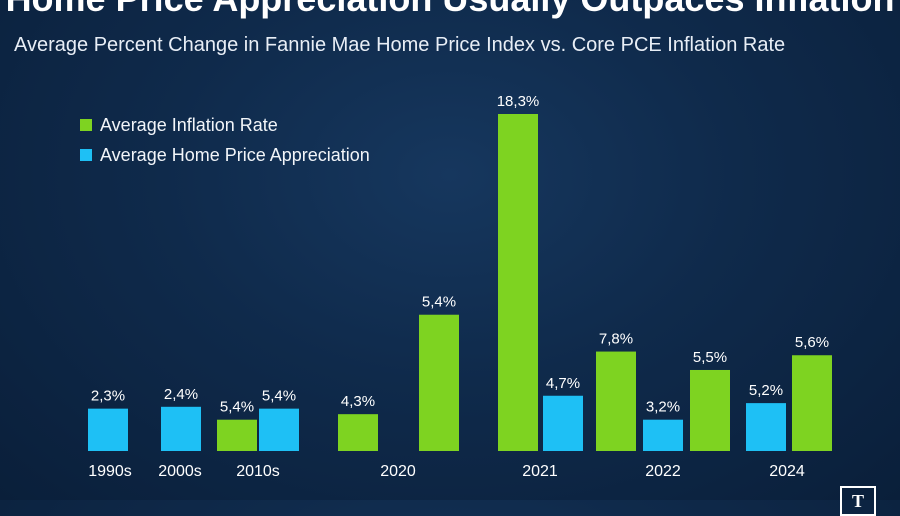  Describe the element at coordinates (110, 471) in the screenshot. I see `x-tick-label-1990s: 1990s` at that location.